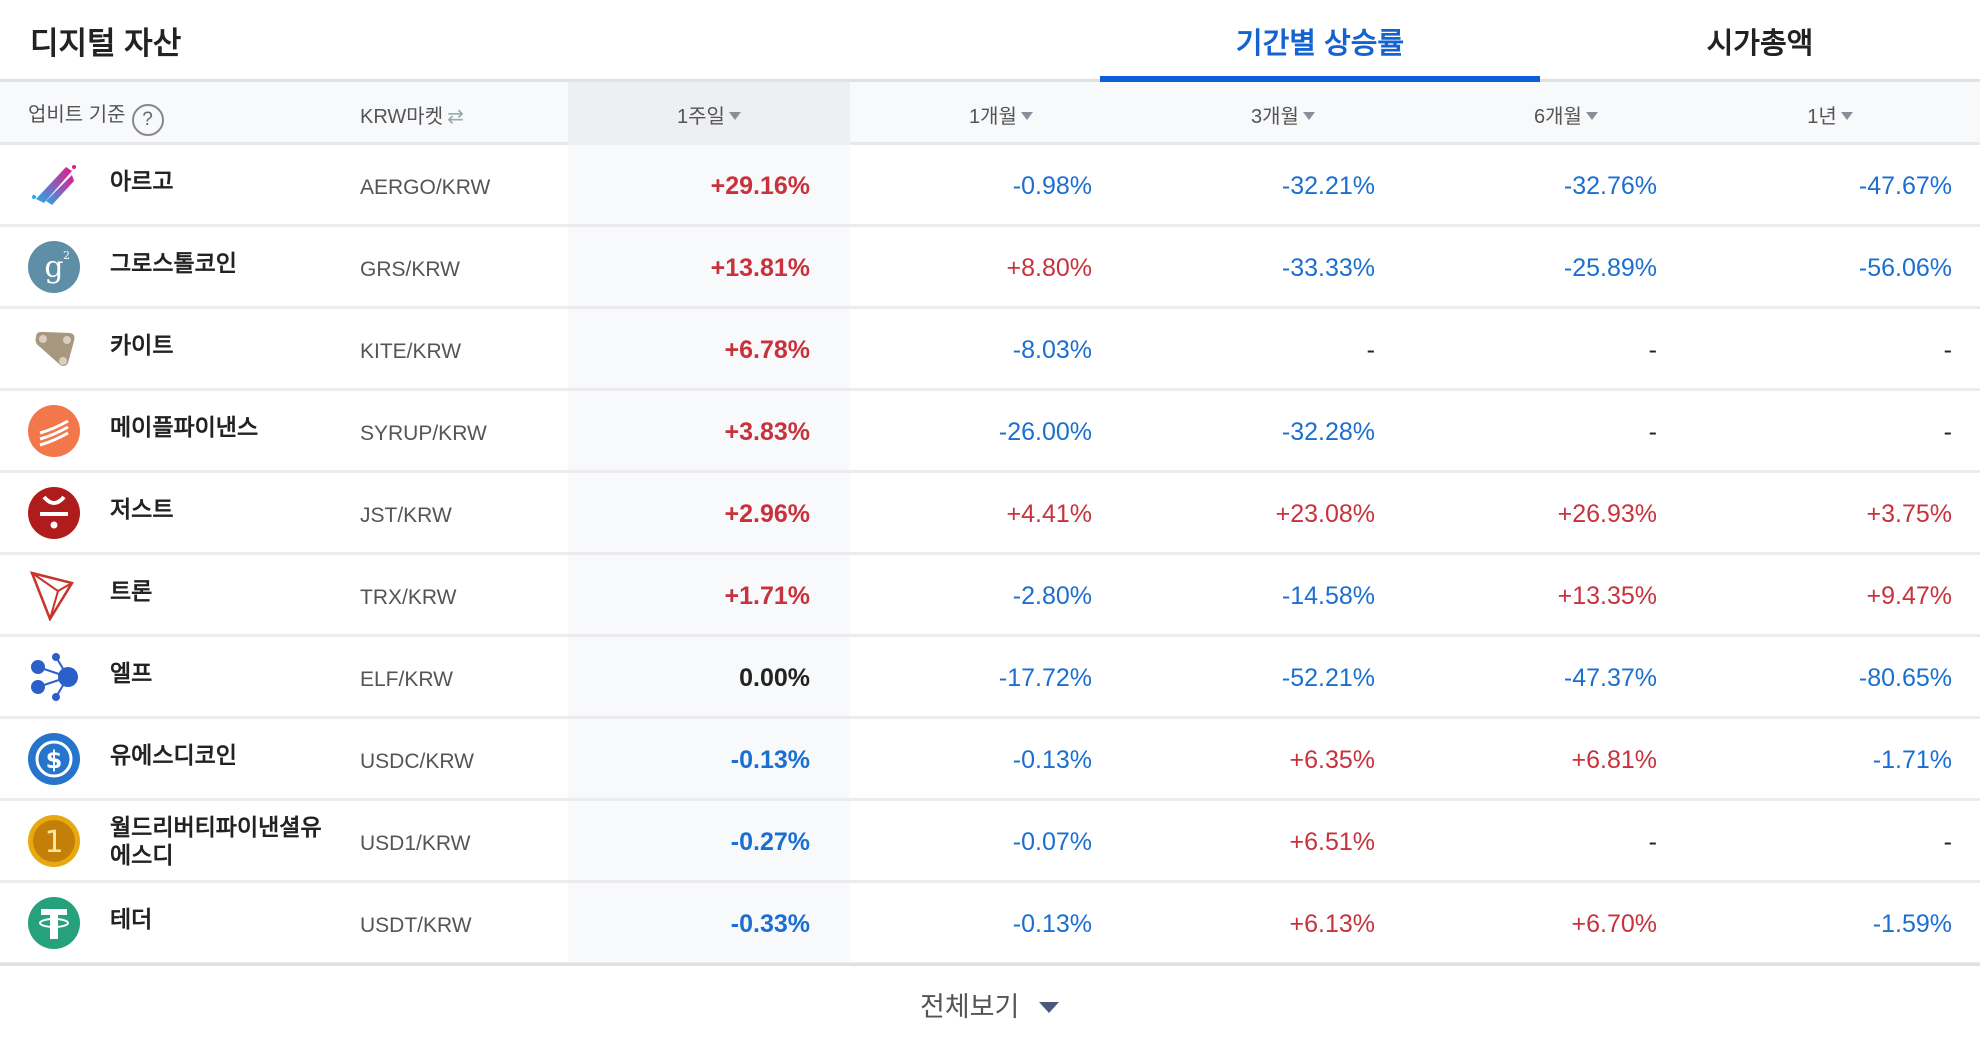 The width and height of the screenshot is (1980, 1046). I want to click on sort-column-2: 3개월, so click(1283, 114).